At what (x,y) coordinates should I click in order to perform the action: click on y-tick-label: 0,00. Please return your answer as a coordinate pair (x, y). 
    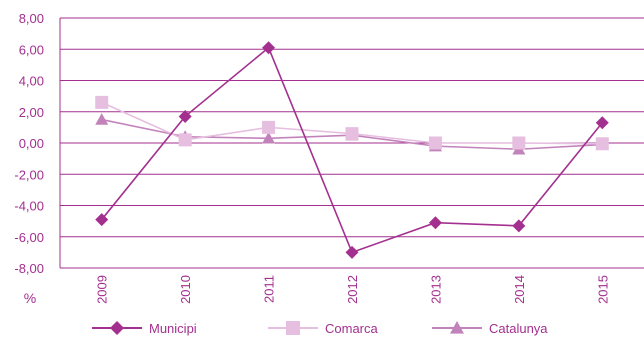
    Looking at the image, I should click on (31, 143).